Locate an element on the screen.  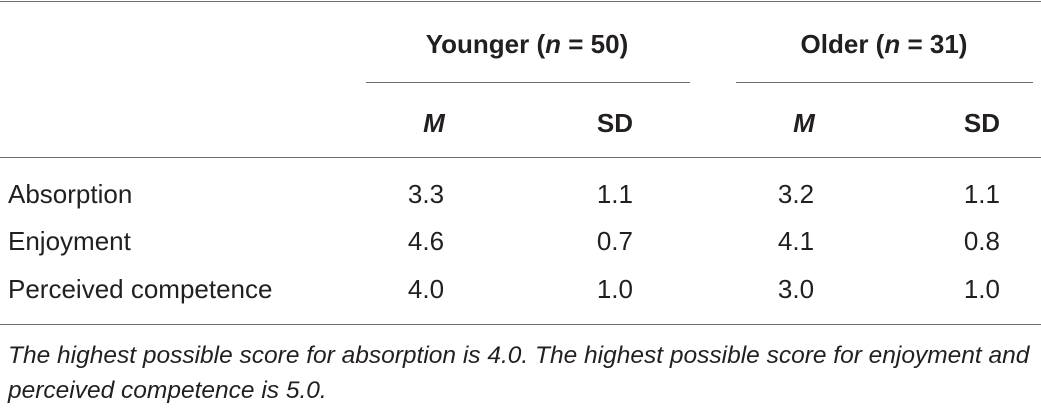
cell-competence-older-mean: 3.0 is located at coordinates (796, 289).